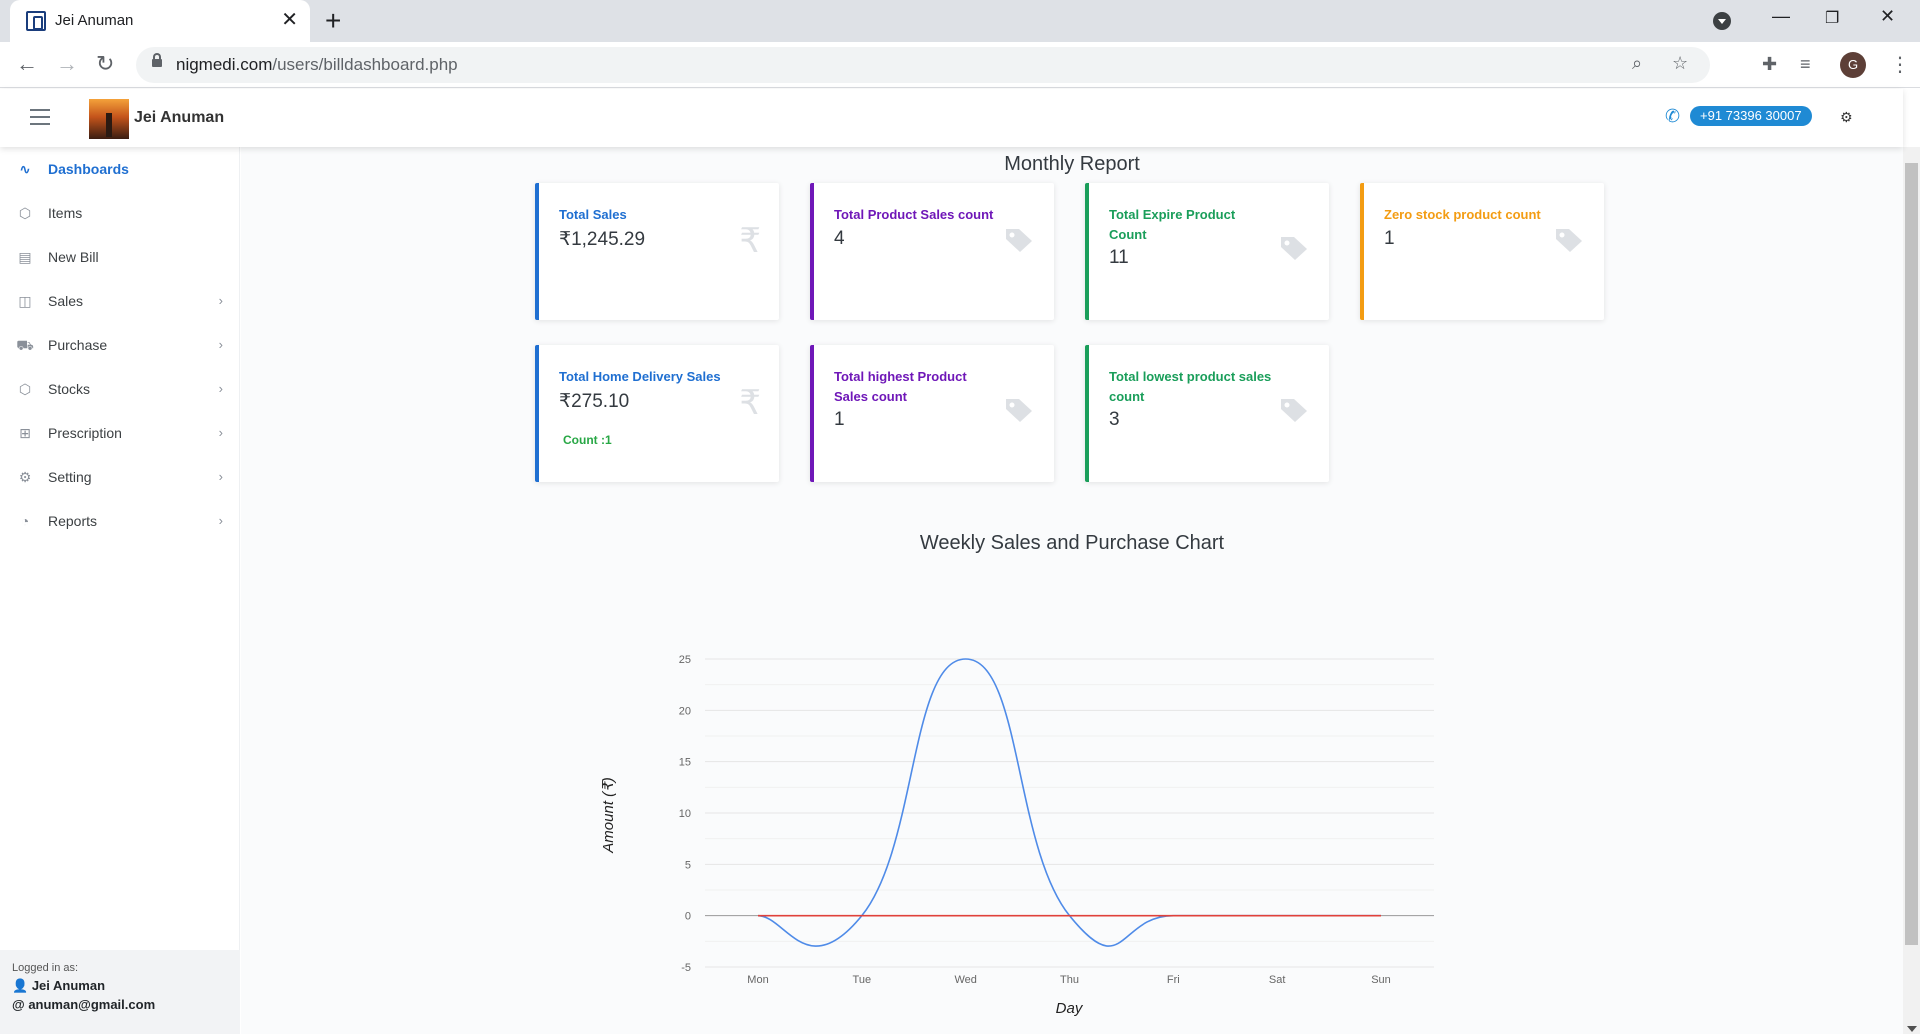 Image resolution: width=1920 pixels, height=1034 pixels. What do you see at coordinates (78, 345) in the screenshot?
I see `sidebar-item-label: Purchase` at bounding box center [78, 345].